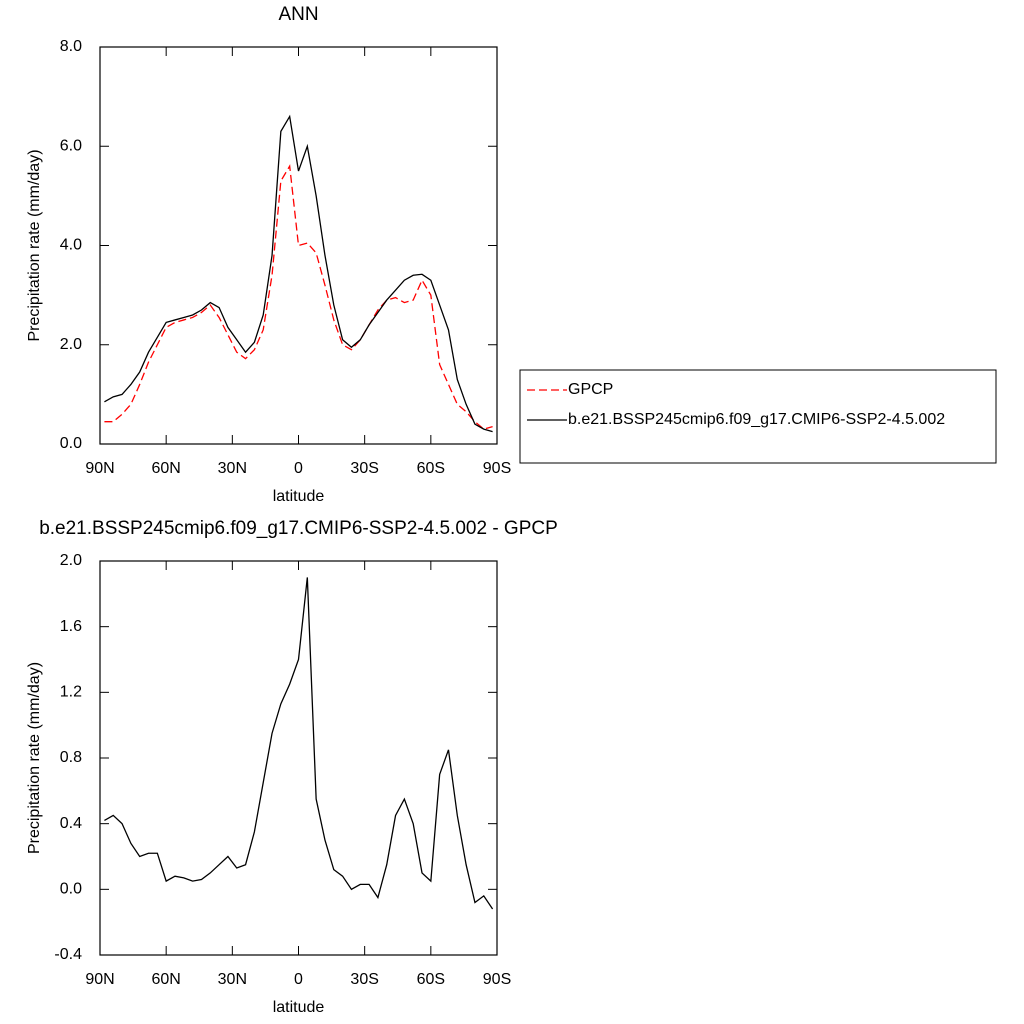 Image resolution: width=1024 pixels, height=1024 pixels. I want to click on y-tick-label: 0.8, so click(71, 757).